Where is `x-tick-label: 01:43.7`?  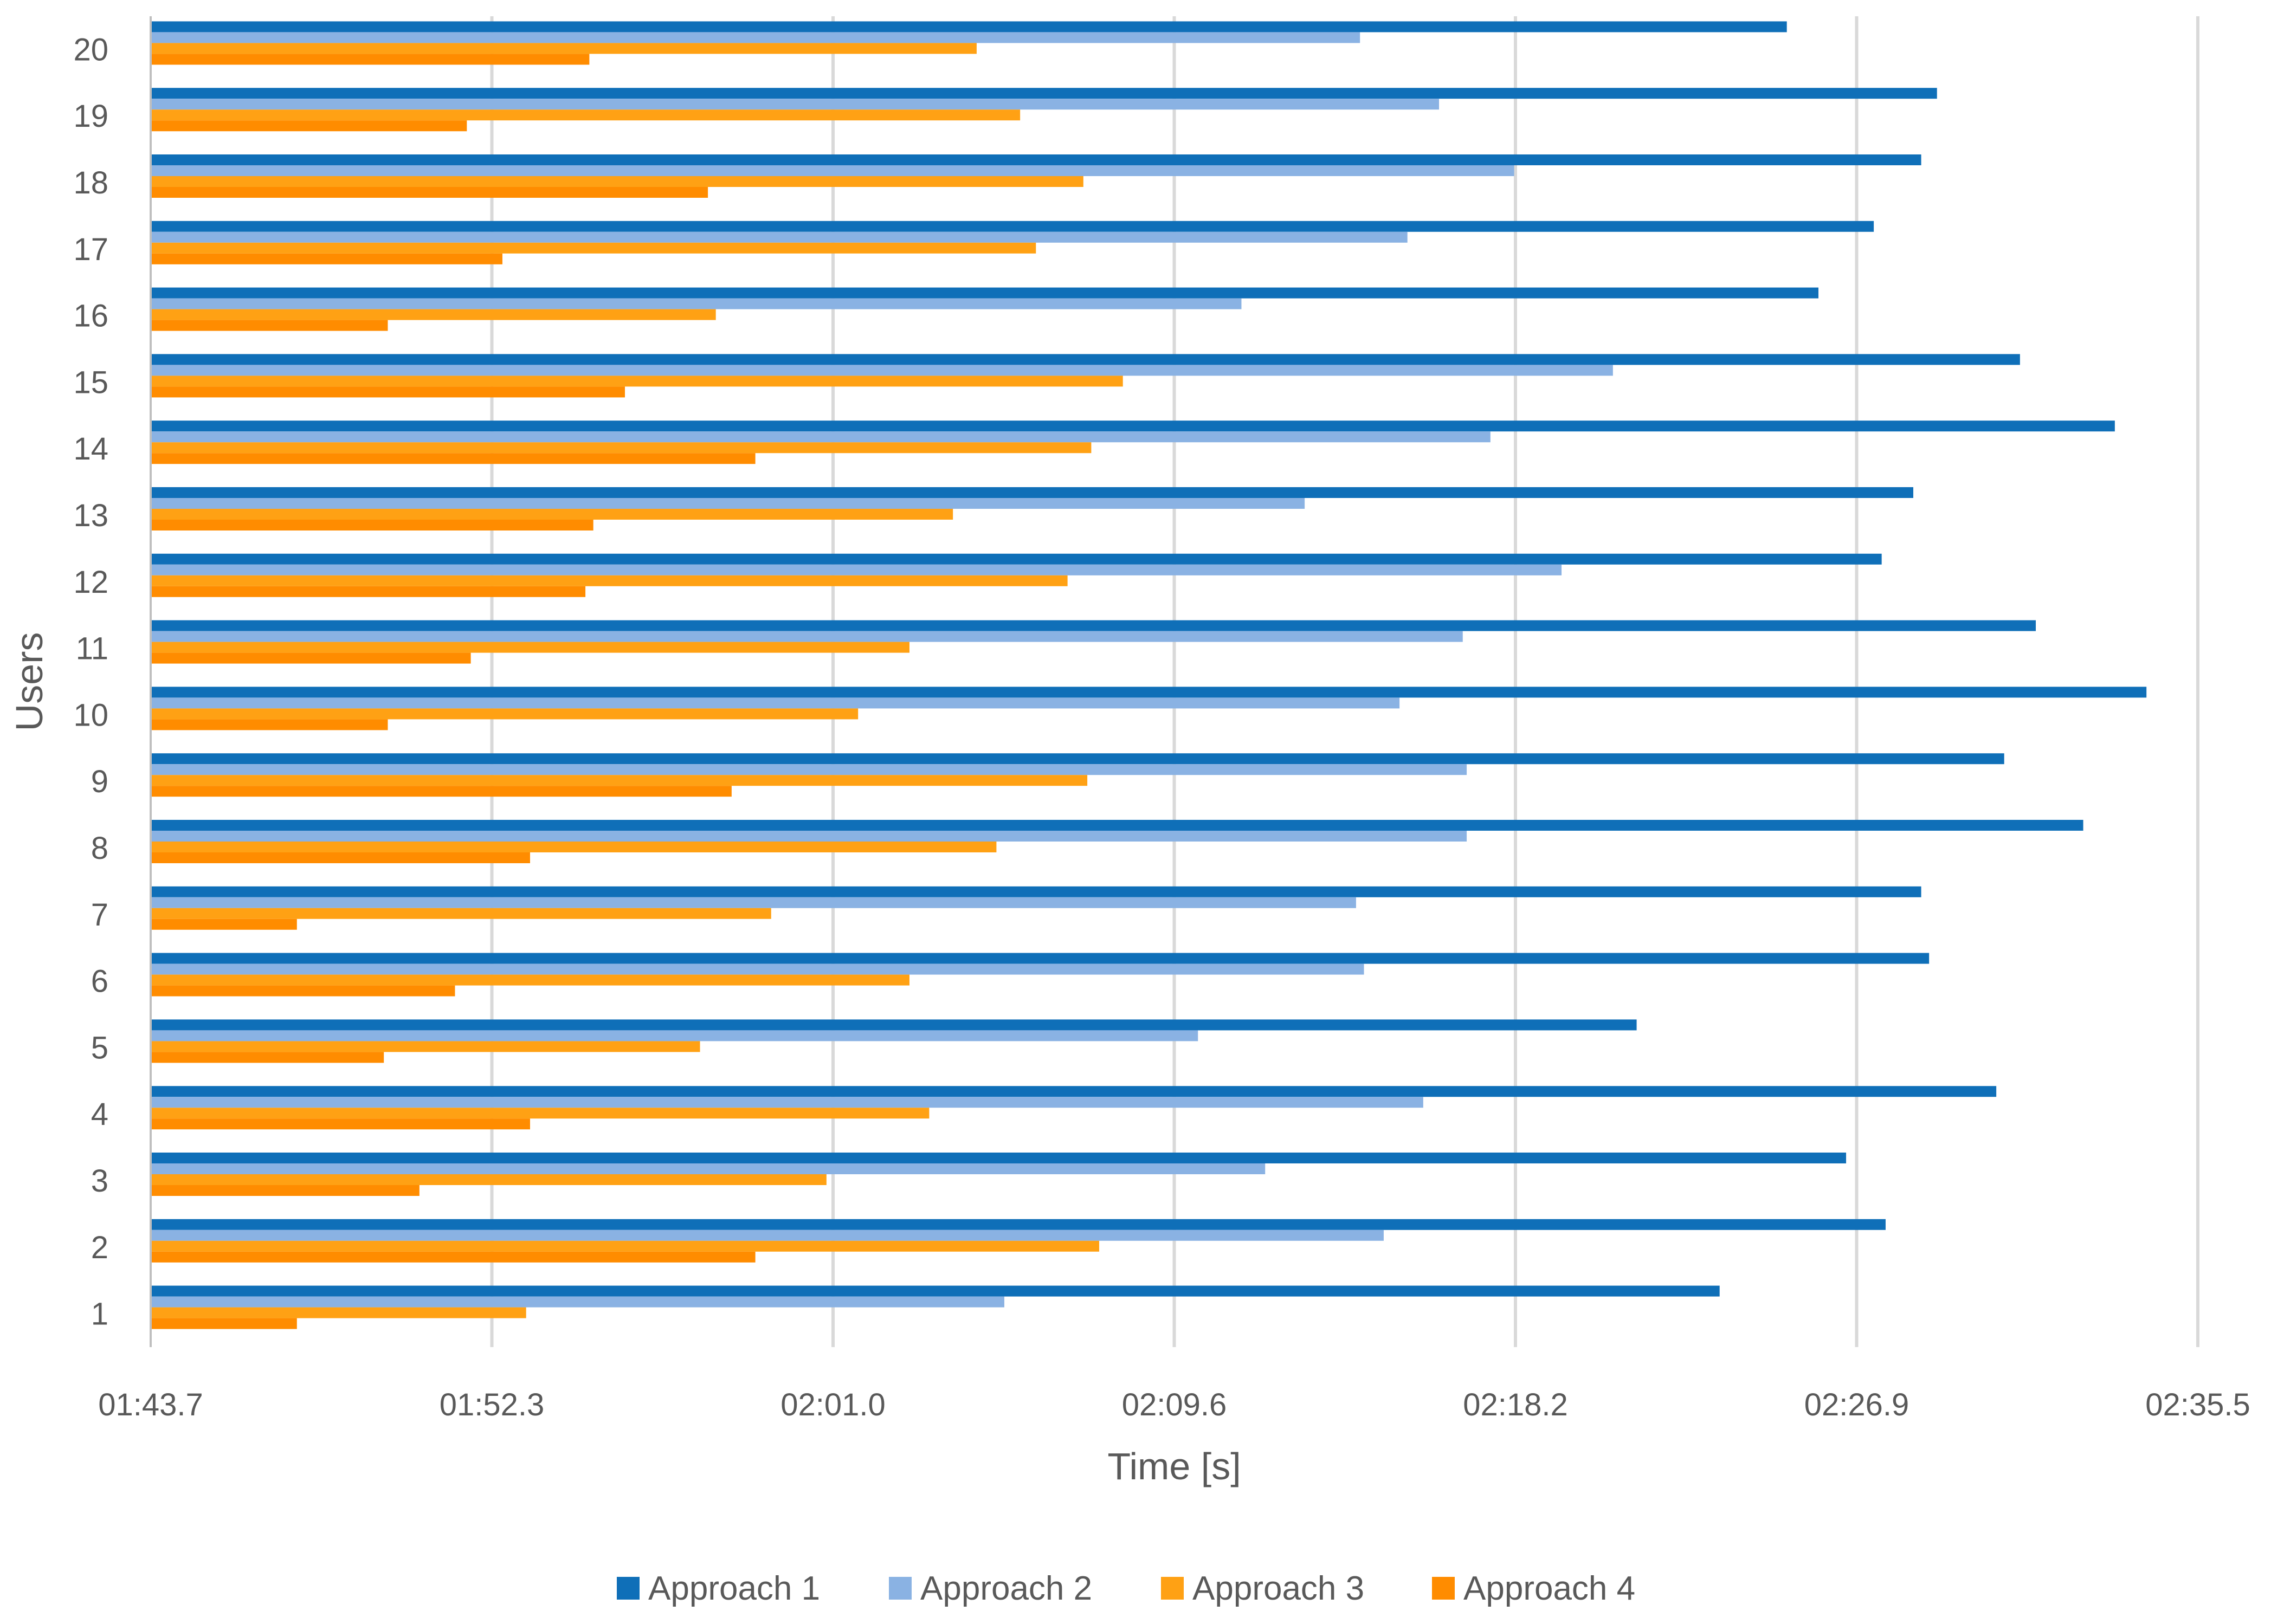
x-tick-label: 01:43.7 is located at coordinates (150, 1405).